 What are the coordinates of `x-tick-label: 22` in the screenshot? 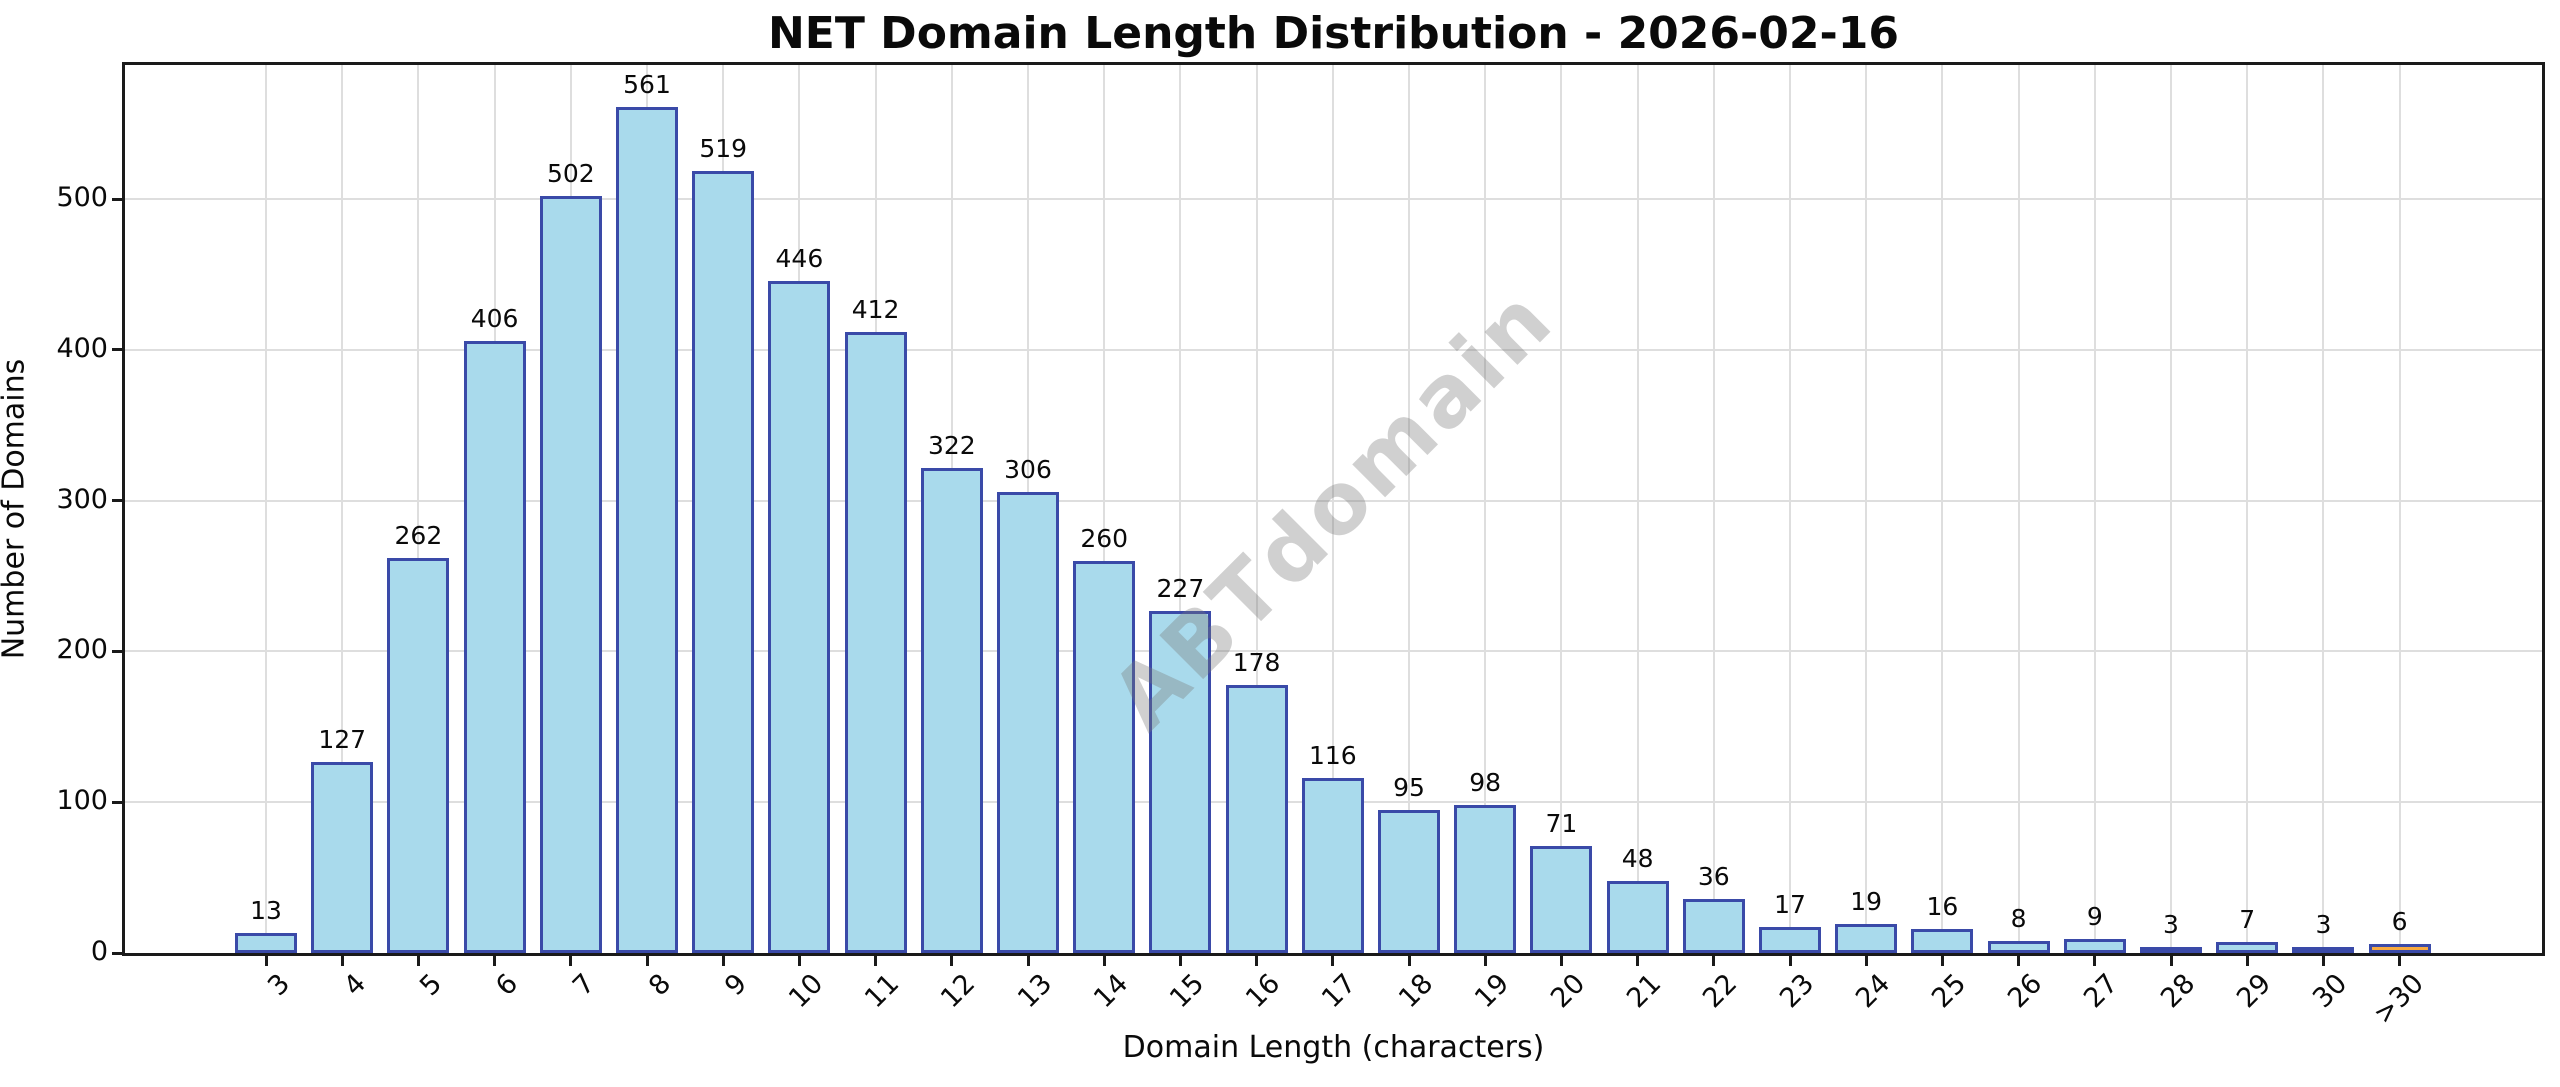 It's located at (1720, 991).